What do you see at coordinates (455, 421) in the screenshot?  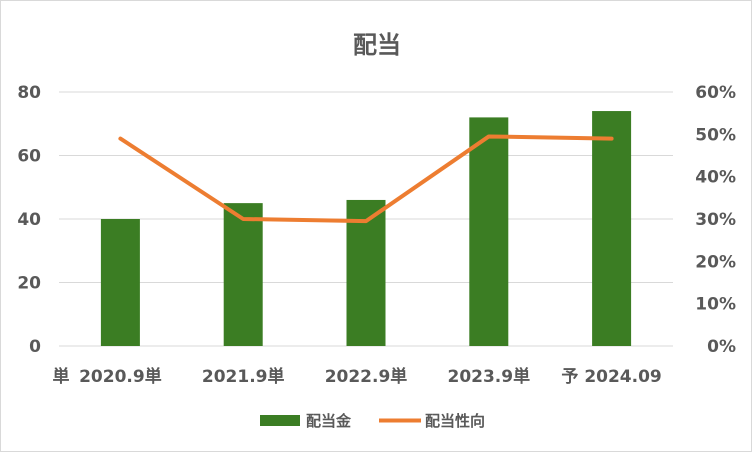 I see `legend-label-payout-ratio: 配当性向` at bounding box center [455, 421].